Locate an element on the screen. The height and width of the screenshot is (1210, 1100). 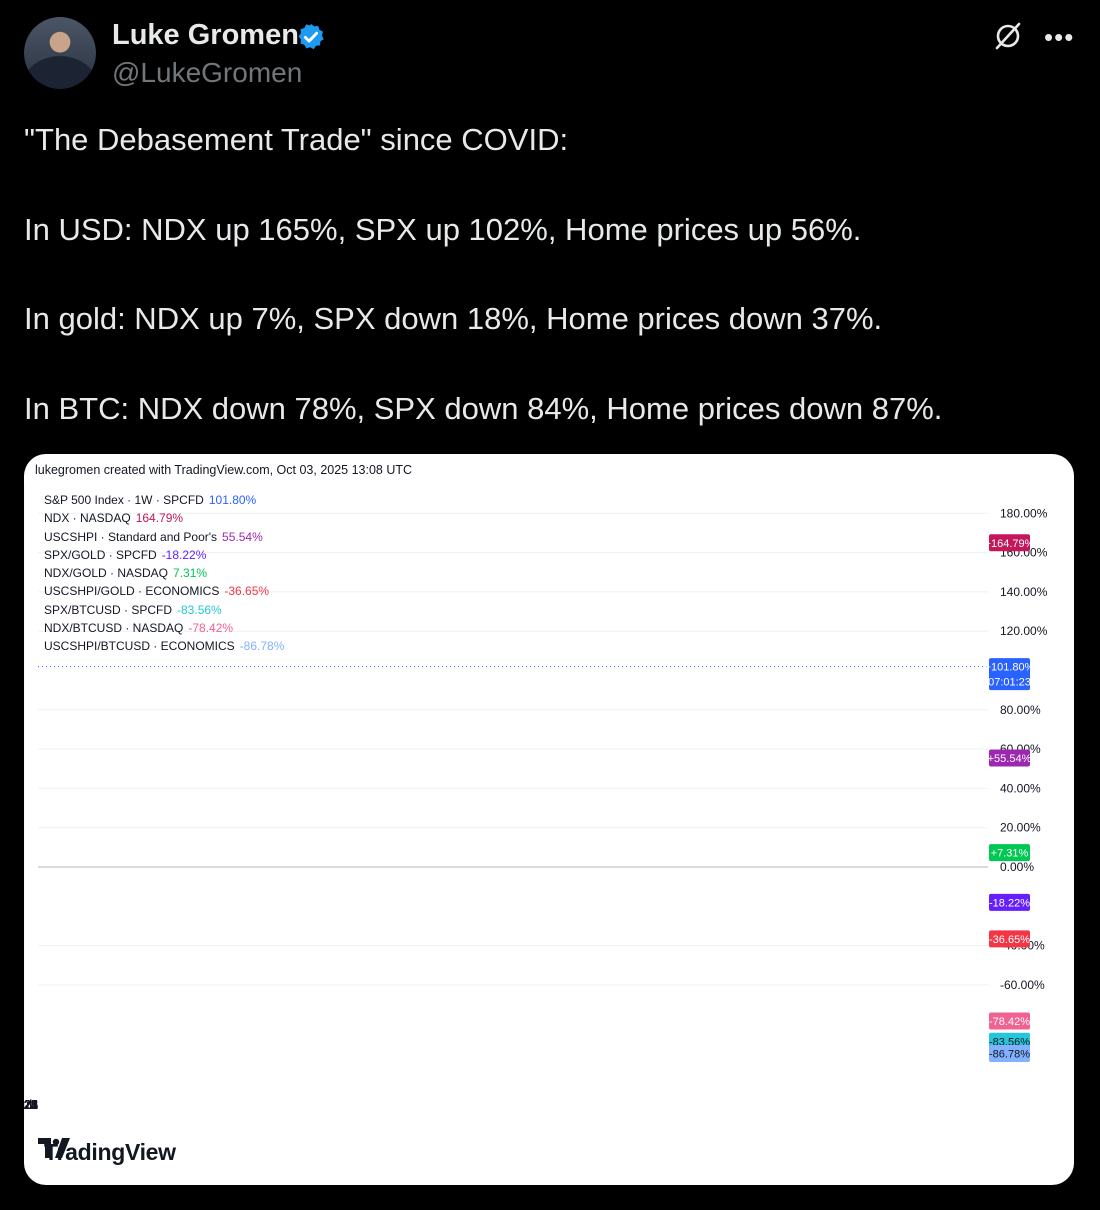
legend-entry: NDX/GOLD · NASDAQ 7.31% is located at coordinates (164, 573).